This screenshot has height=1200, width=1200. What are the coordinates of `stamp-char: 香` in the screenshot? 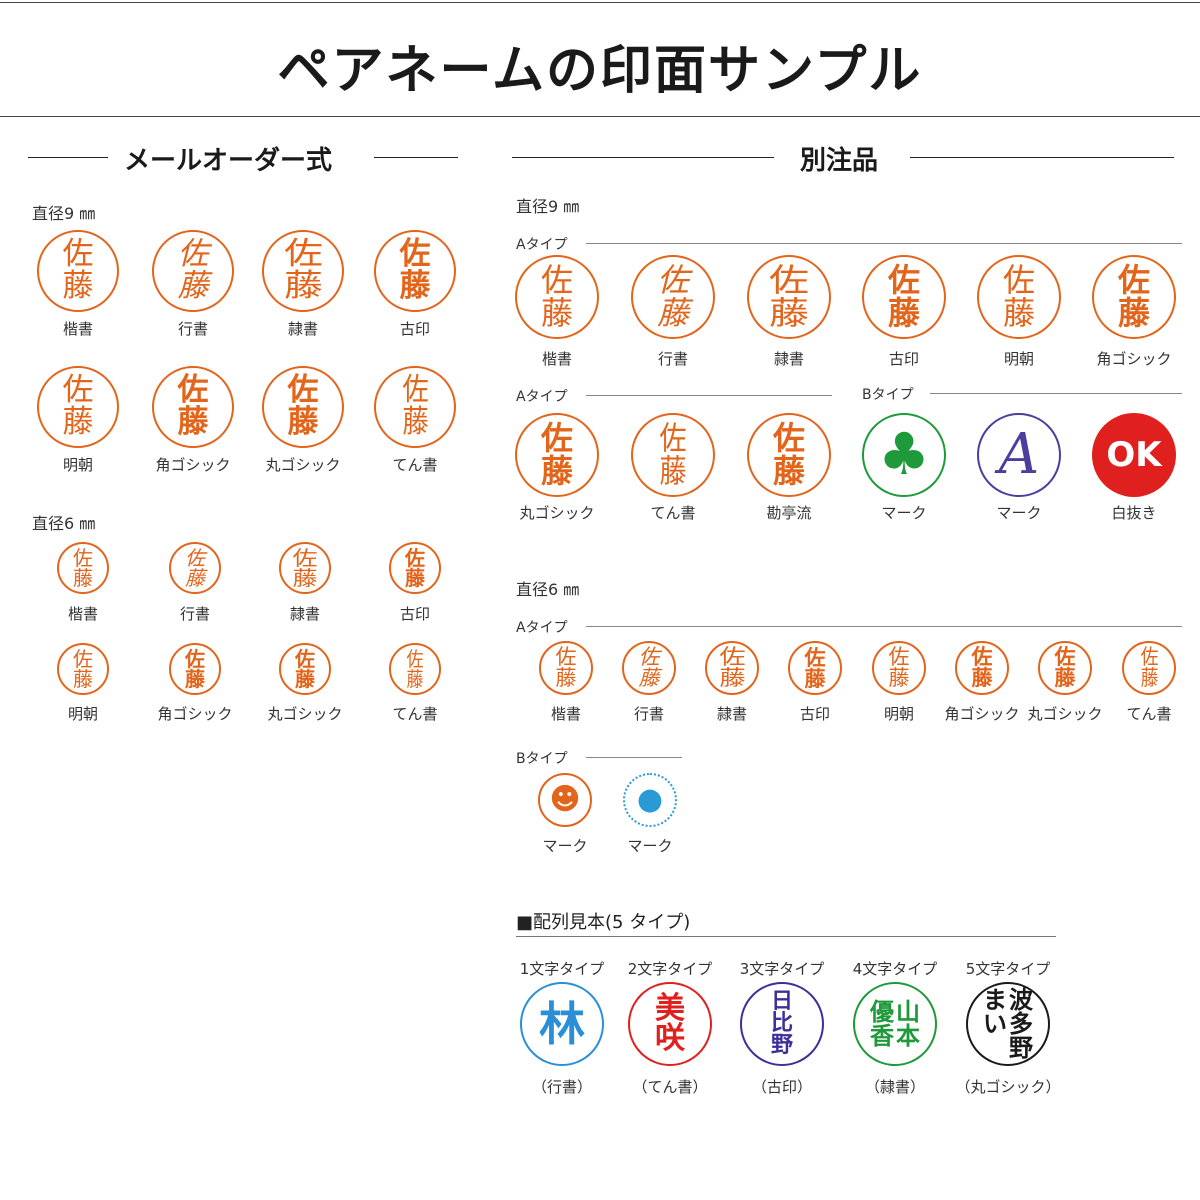 It's located at (882, 1036).